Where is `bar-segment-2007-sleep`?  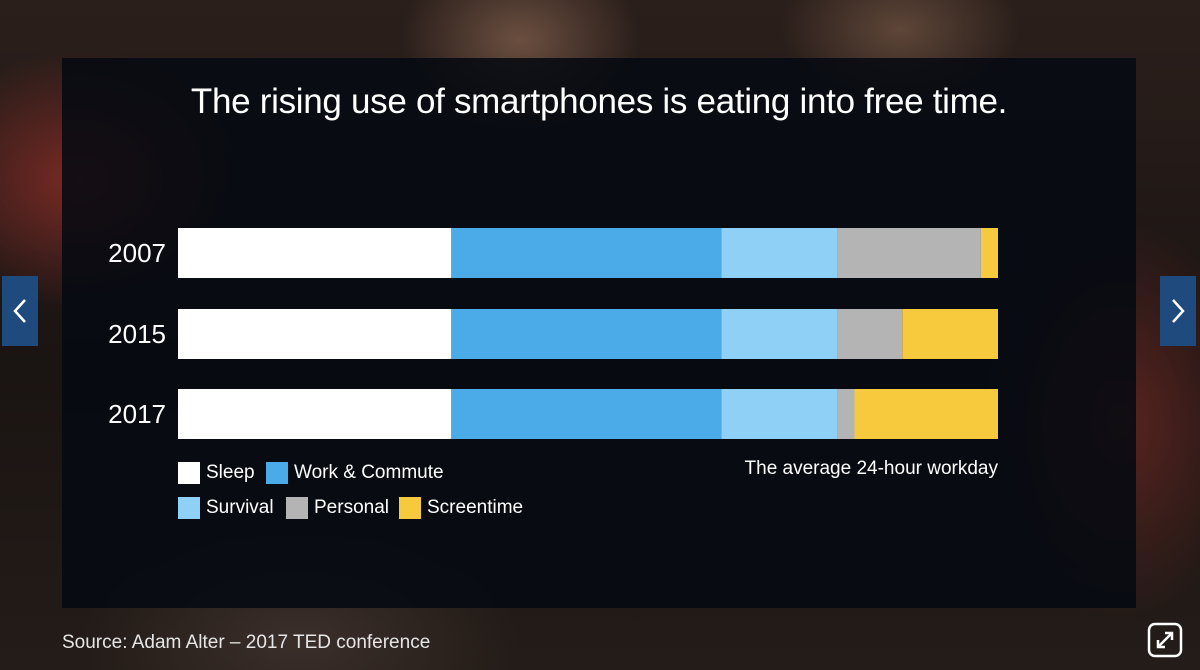
bar-segment-2007-sleep is located at coordinates (315, 253).